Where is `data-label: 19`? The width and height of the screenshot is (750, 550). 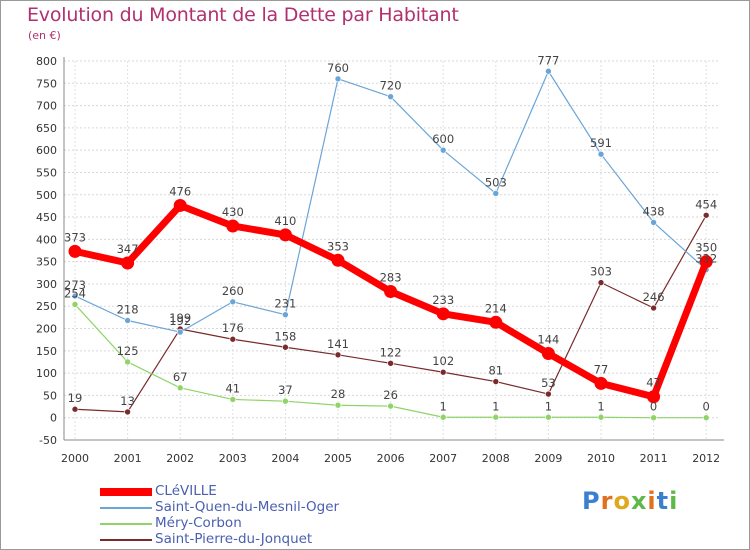 data-label: 19 is located at coordinates (75, 398).